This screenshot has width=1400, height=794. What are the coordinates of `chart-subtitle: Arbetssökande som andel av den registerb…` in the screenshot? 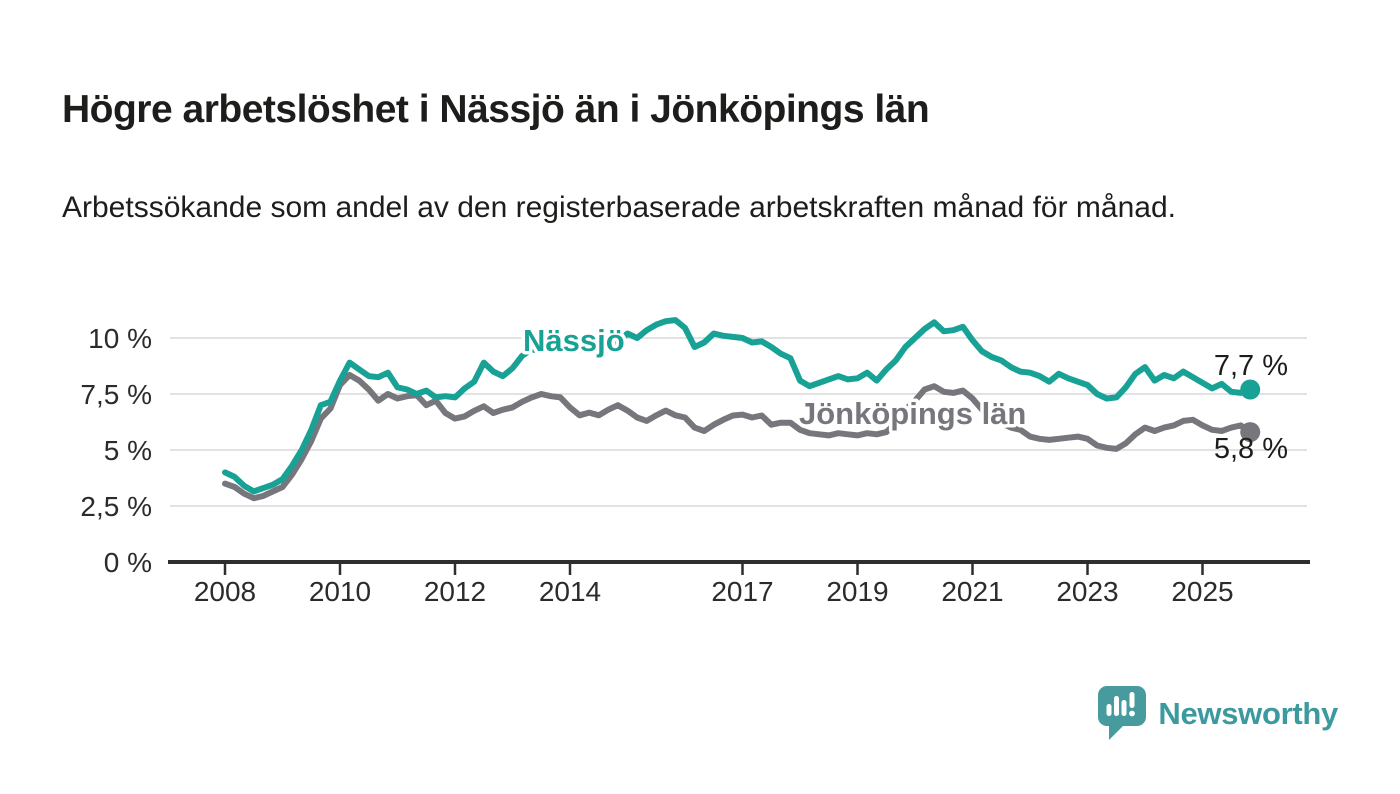 It's located at (619, 207).